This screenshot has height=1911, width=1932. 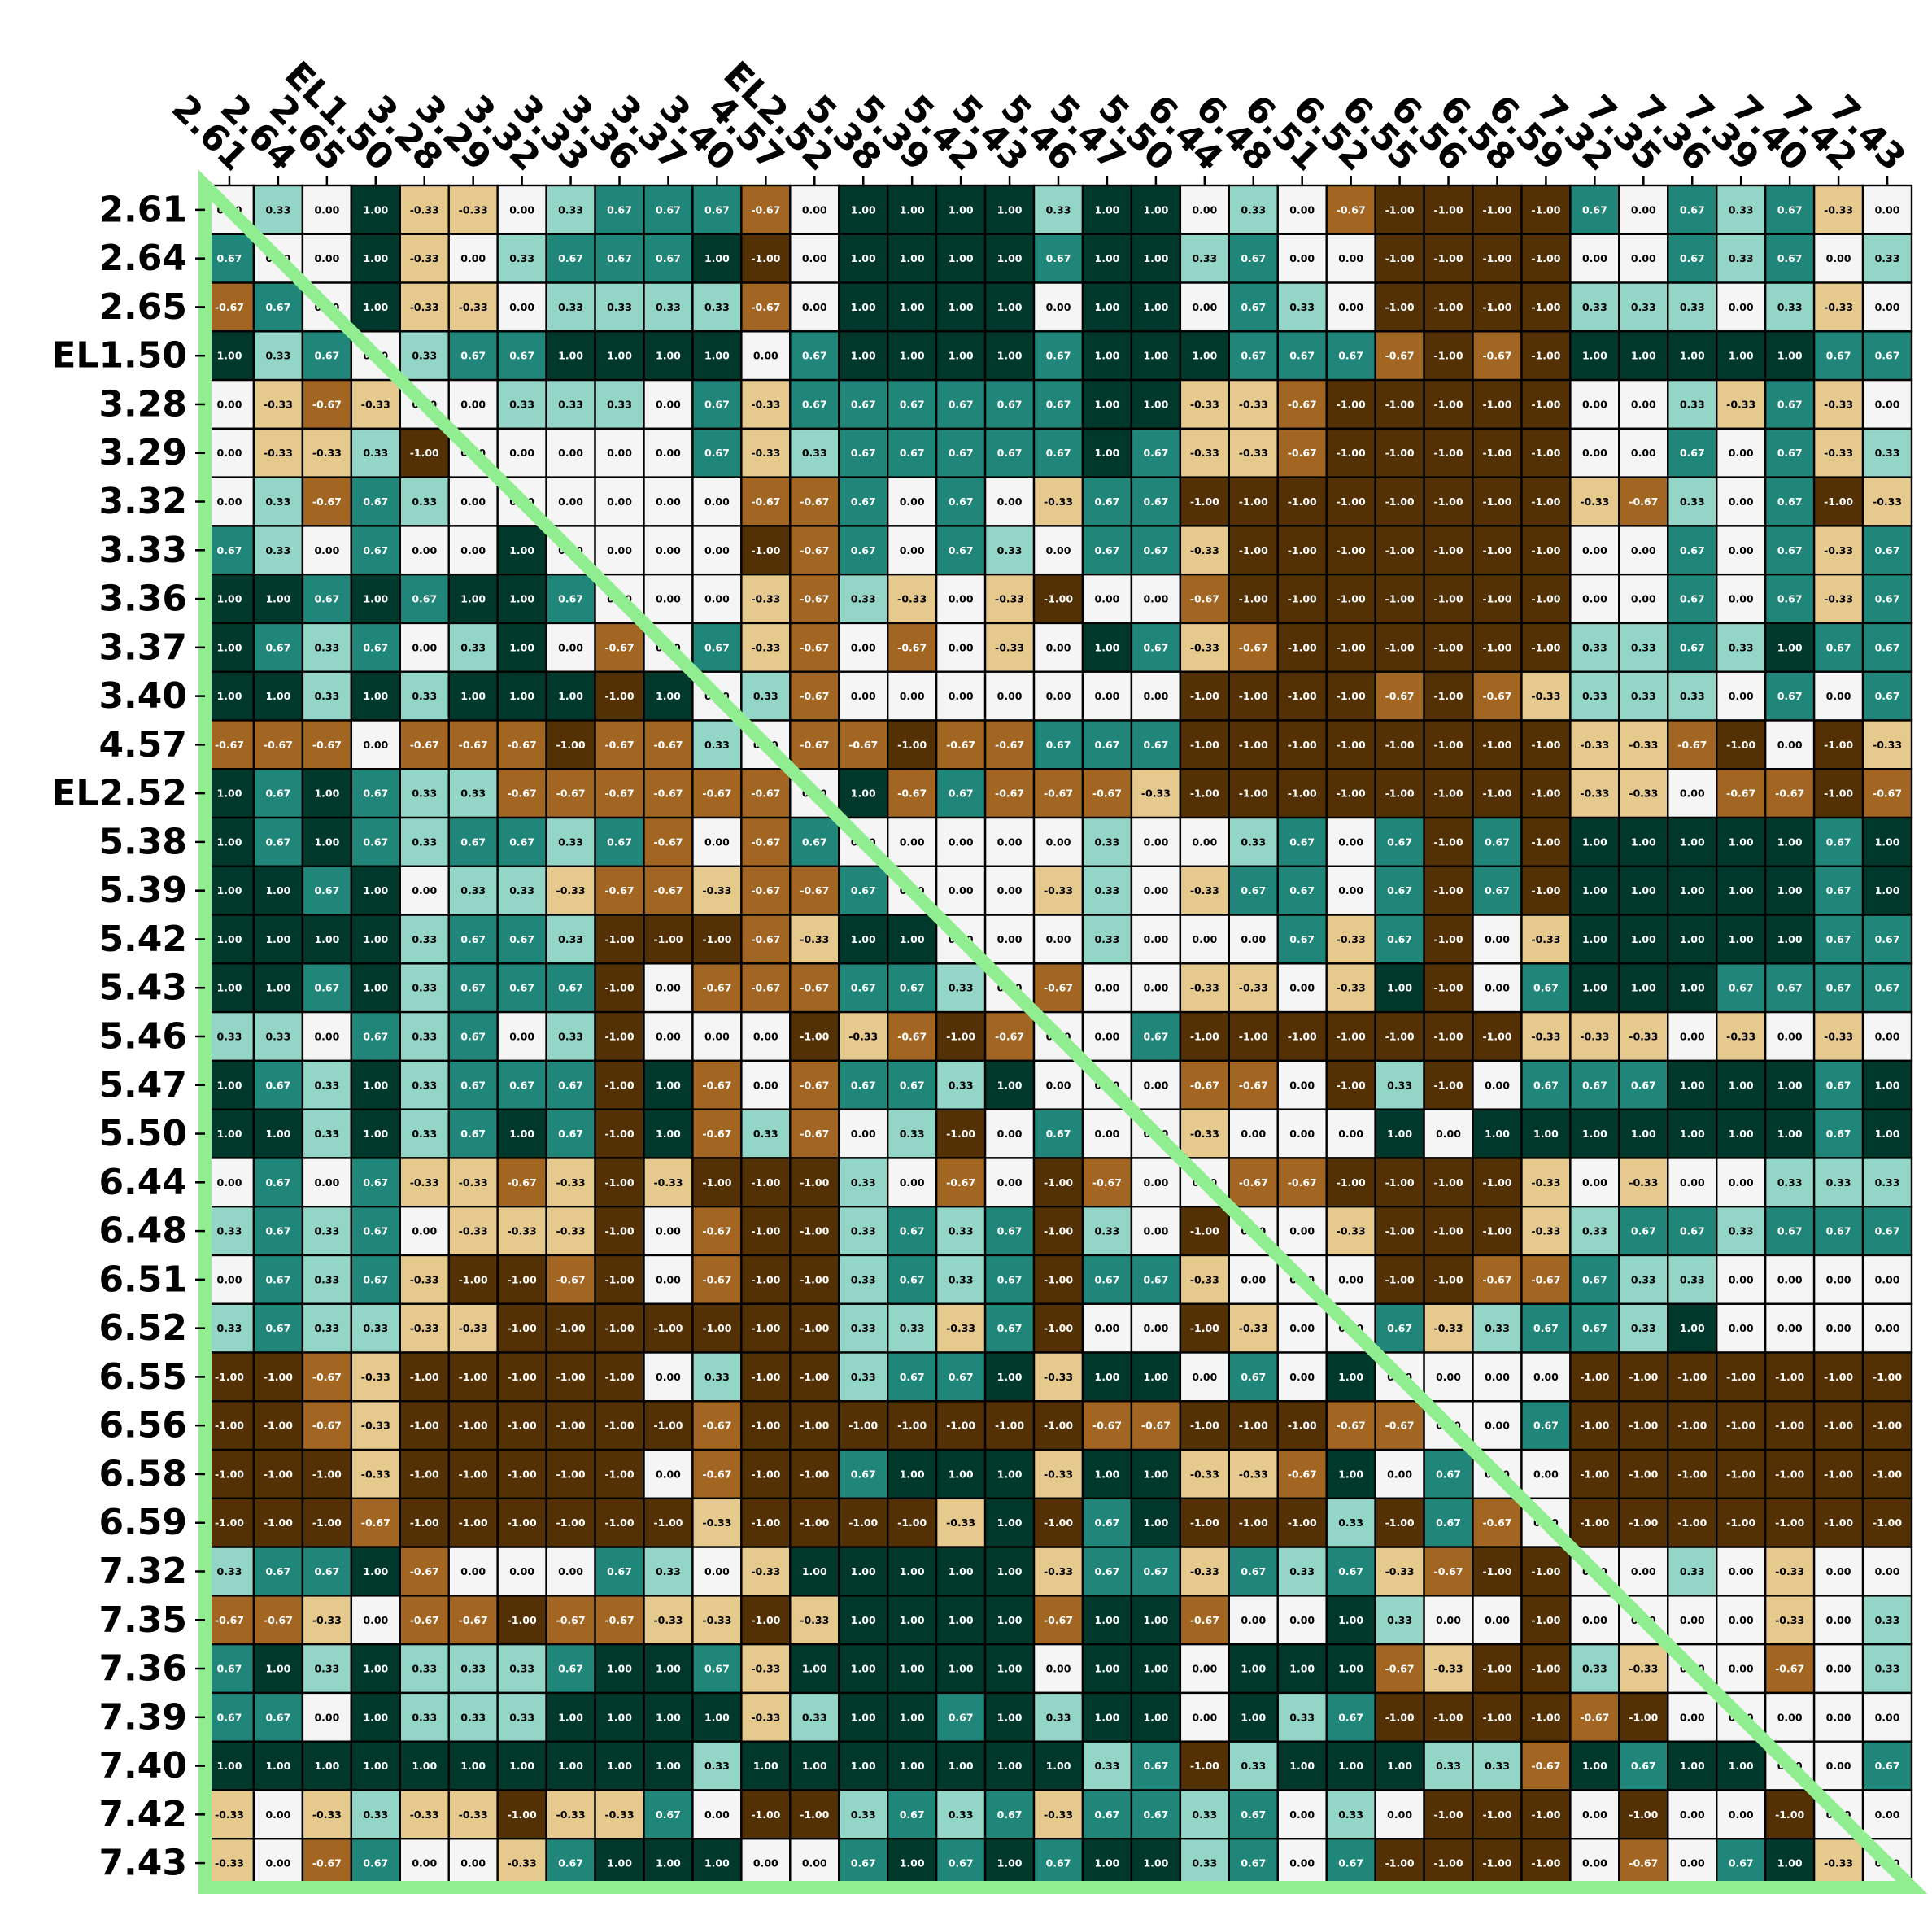 I want to click on y-tick-label: 7.36, so click(x=143, y=1669).